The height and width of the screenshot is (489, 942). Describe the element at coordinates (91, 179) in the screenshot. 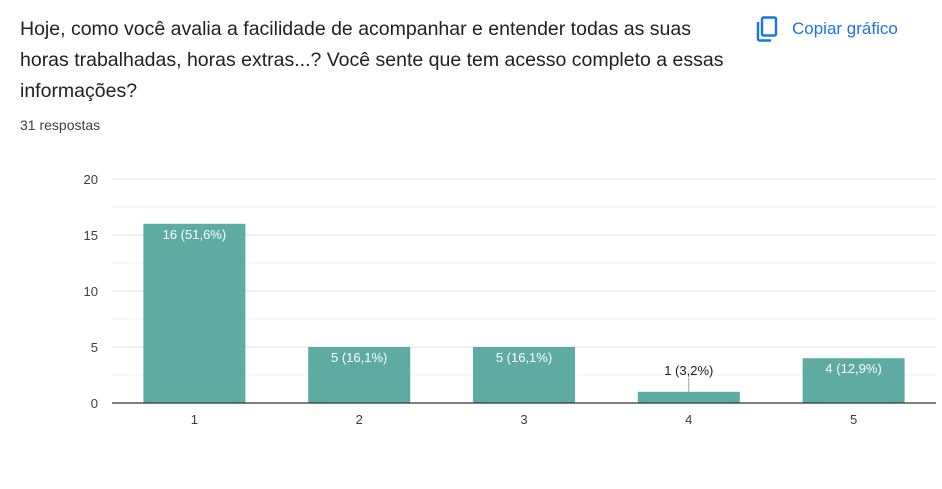

I see `y-tick-label: 20` at that location.